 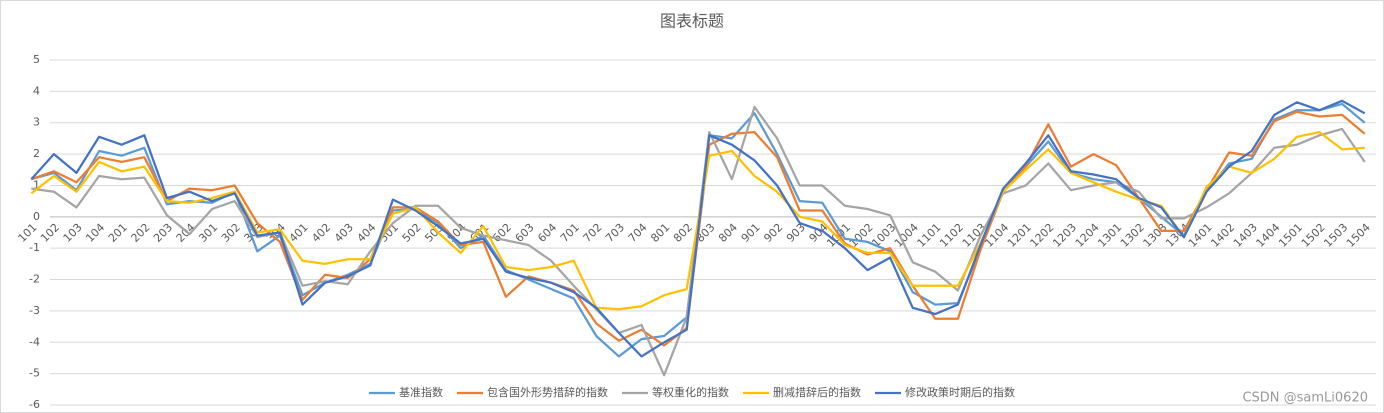 What do you see at coordinates (34, 404) in the screenshot?
I see `y-tick-label: -6` at bounding box center [34, 404].